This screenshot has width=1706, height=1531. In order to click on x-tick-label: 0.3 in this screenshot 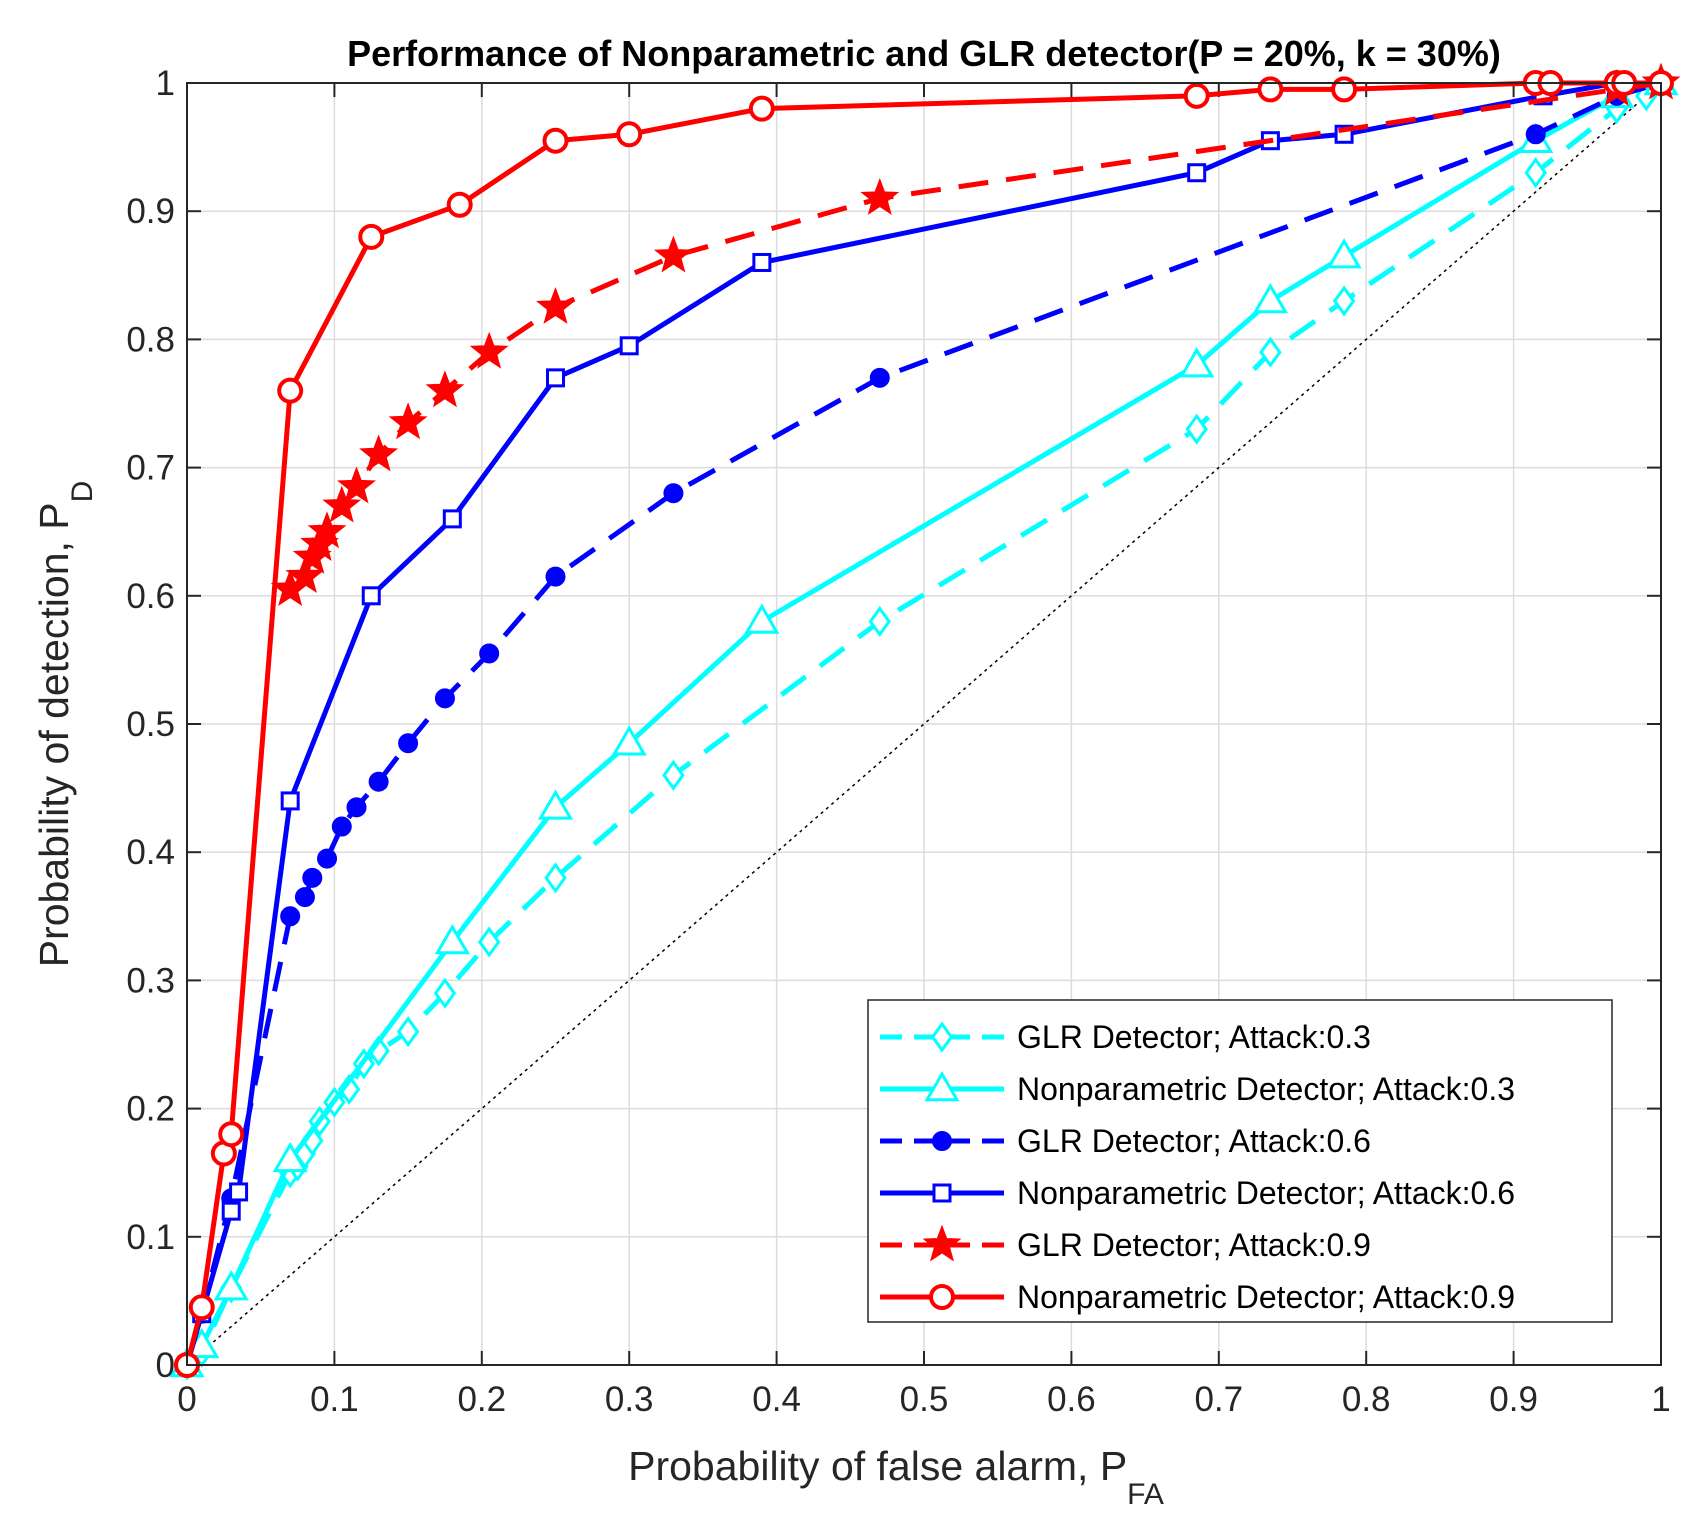, I will do `click(629, 1399)`.